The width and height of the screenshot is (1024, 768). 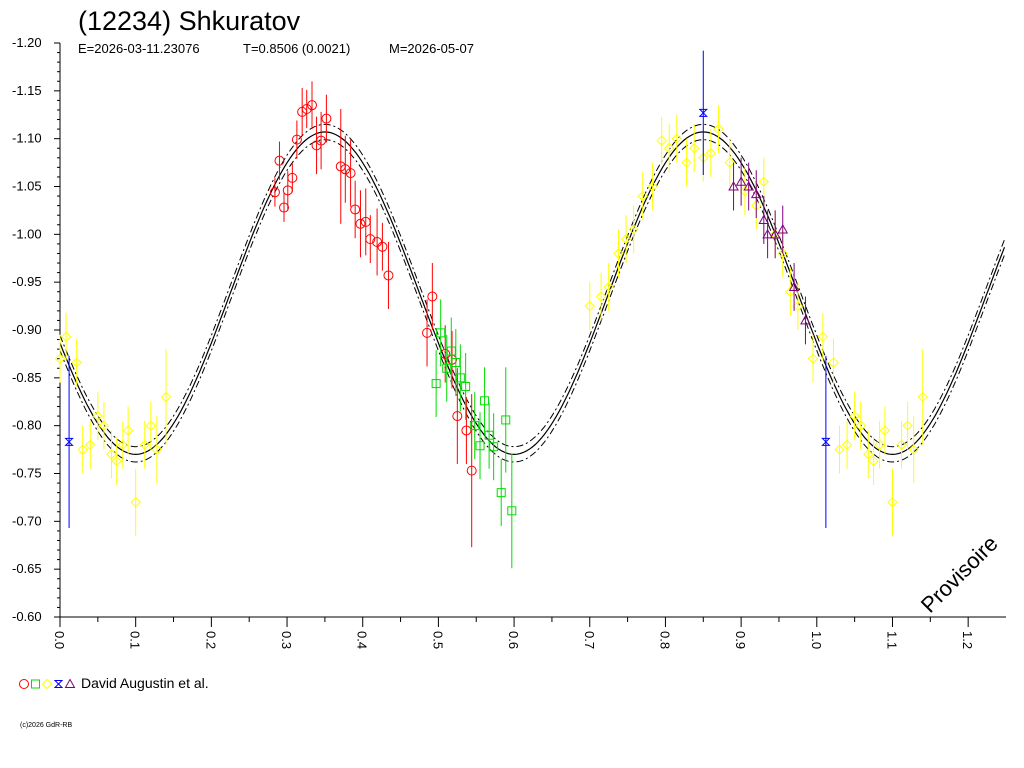 What do you see at coordinates (24, 684) in the screenshot?
I see `legend-symbol-circle` at bounding box center [24, 684].